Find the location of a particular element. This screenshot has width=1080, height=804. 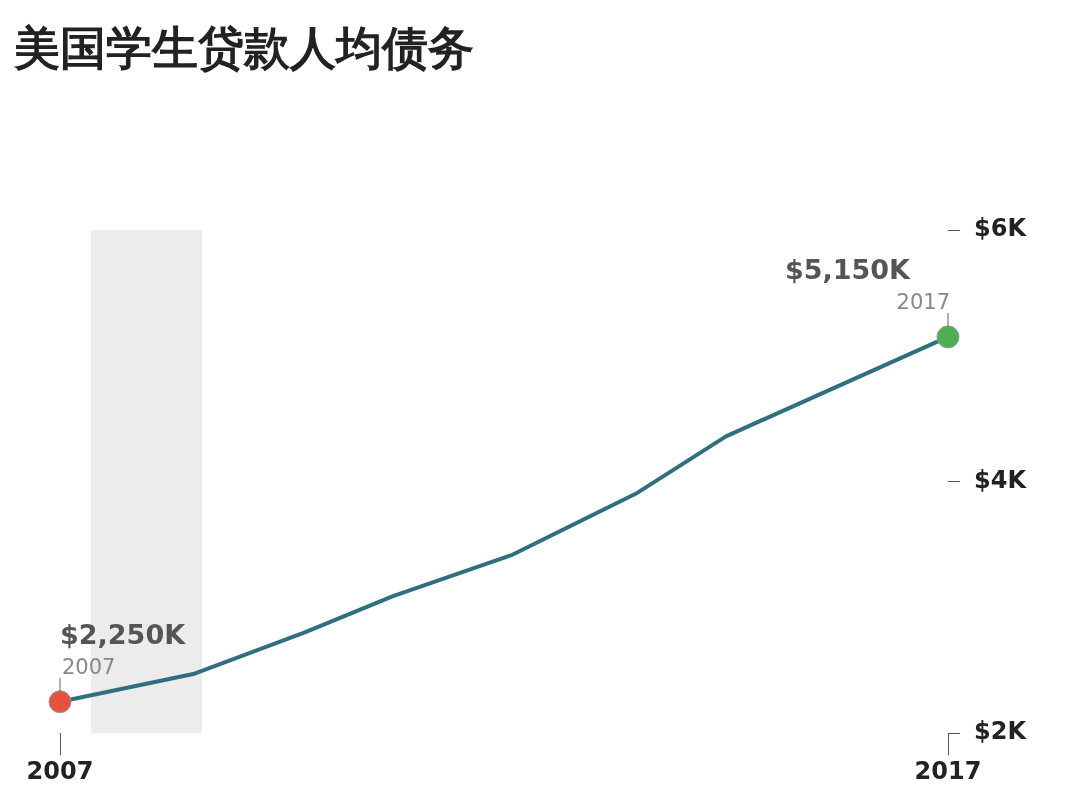

annotation: 2007 is located at coordinates (89, 666).